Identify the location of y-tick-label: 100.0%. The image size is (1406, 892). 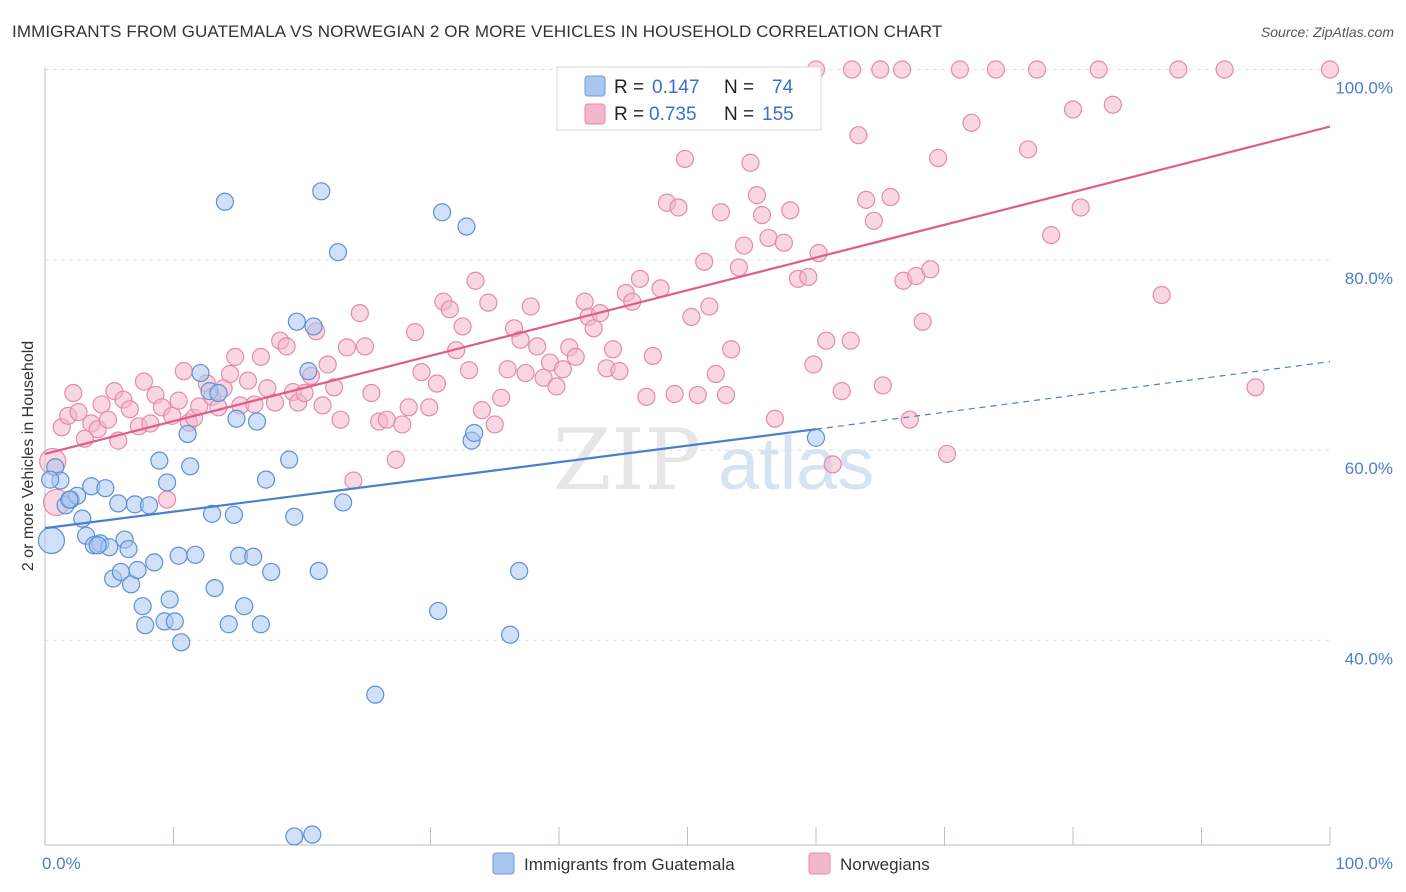
(1364, 88).